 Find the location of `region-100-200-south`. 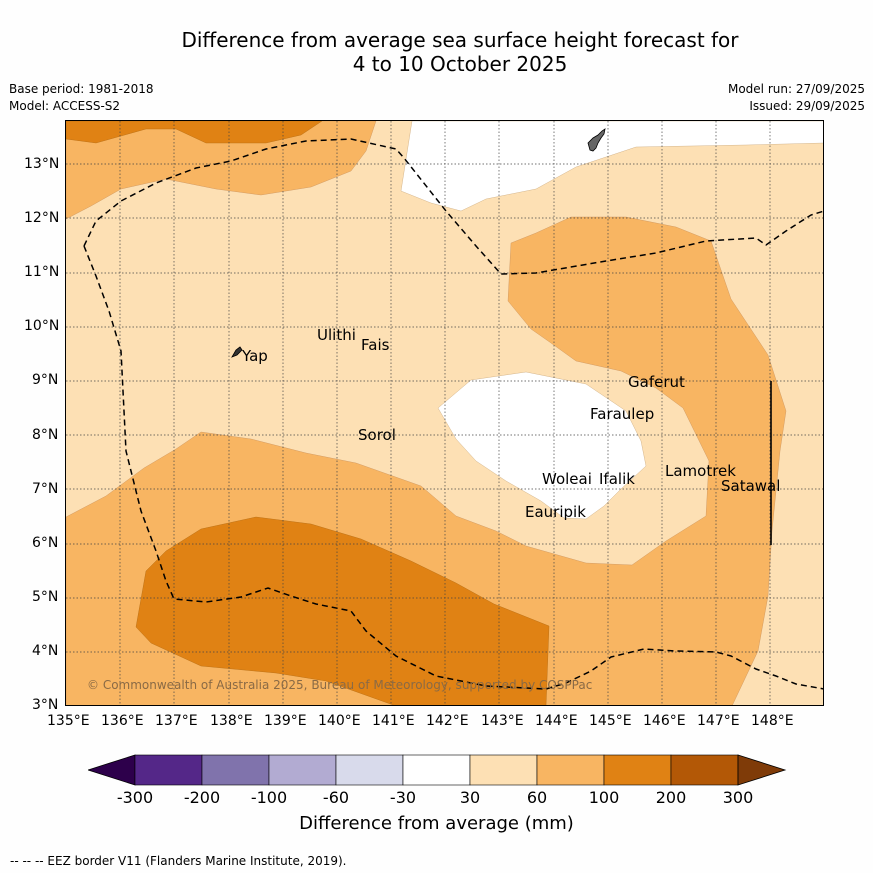

region-100-200-south is located at coordinates (342, 611).